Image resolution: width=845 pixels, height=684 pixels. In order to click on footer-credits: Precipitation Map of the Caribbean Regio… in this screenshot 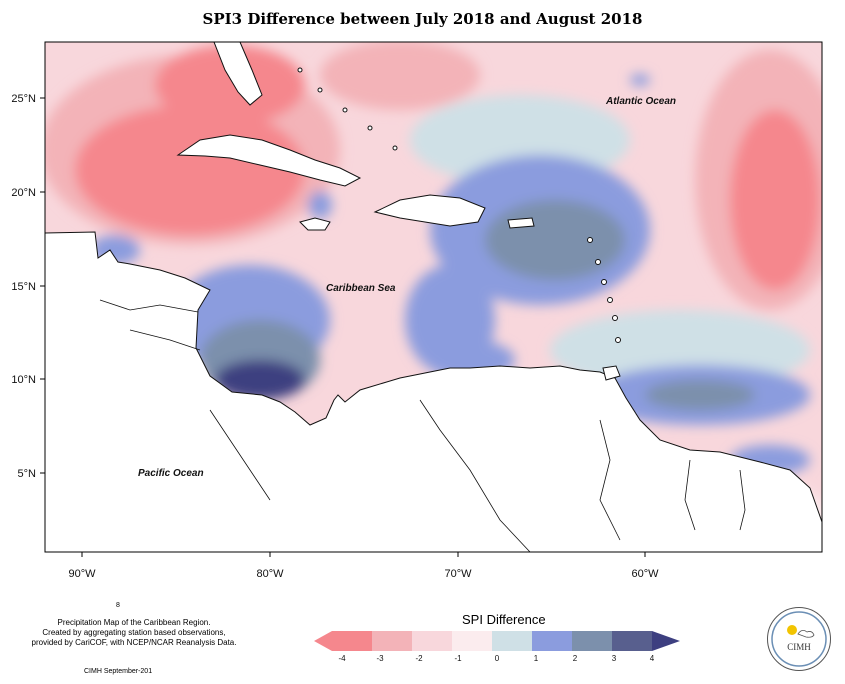, I will do `click(134, 633)`.